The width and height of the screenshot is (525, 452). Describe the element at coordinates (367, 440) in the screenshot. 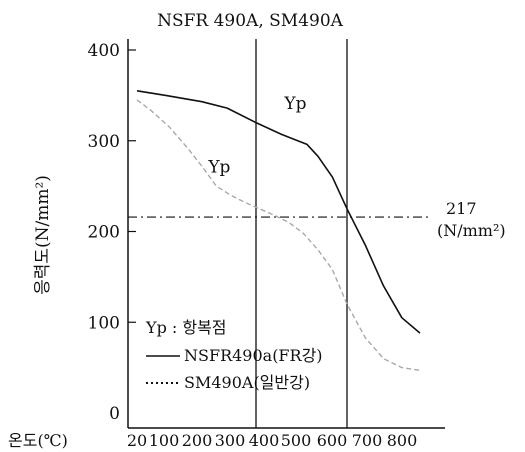

I see `x-tick-label-700: 700` at that location.